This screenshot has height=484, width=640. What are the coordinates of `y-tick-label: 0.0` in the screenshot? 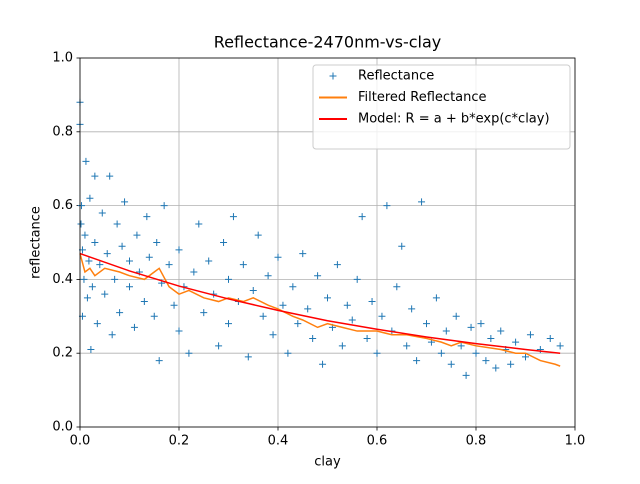 It's located at (62, 427).